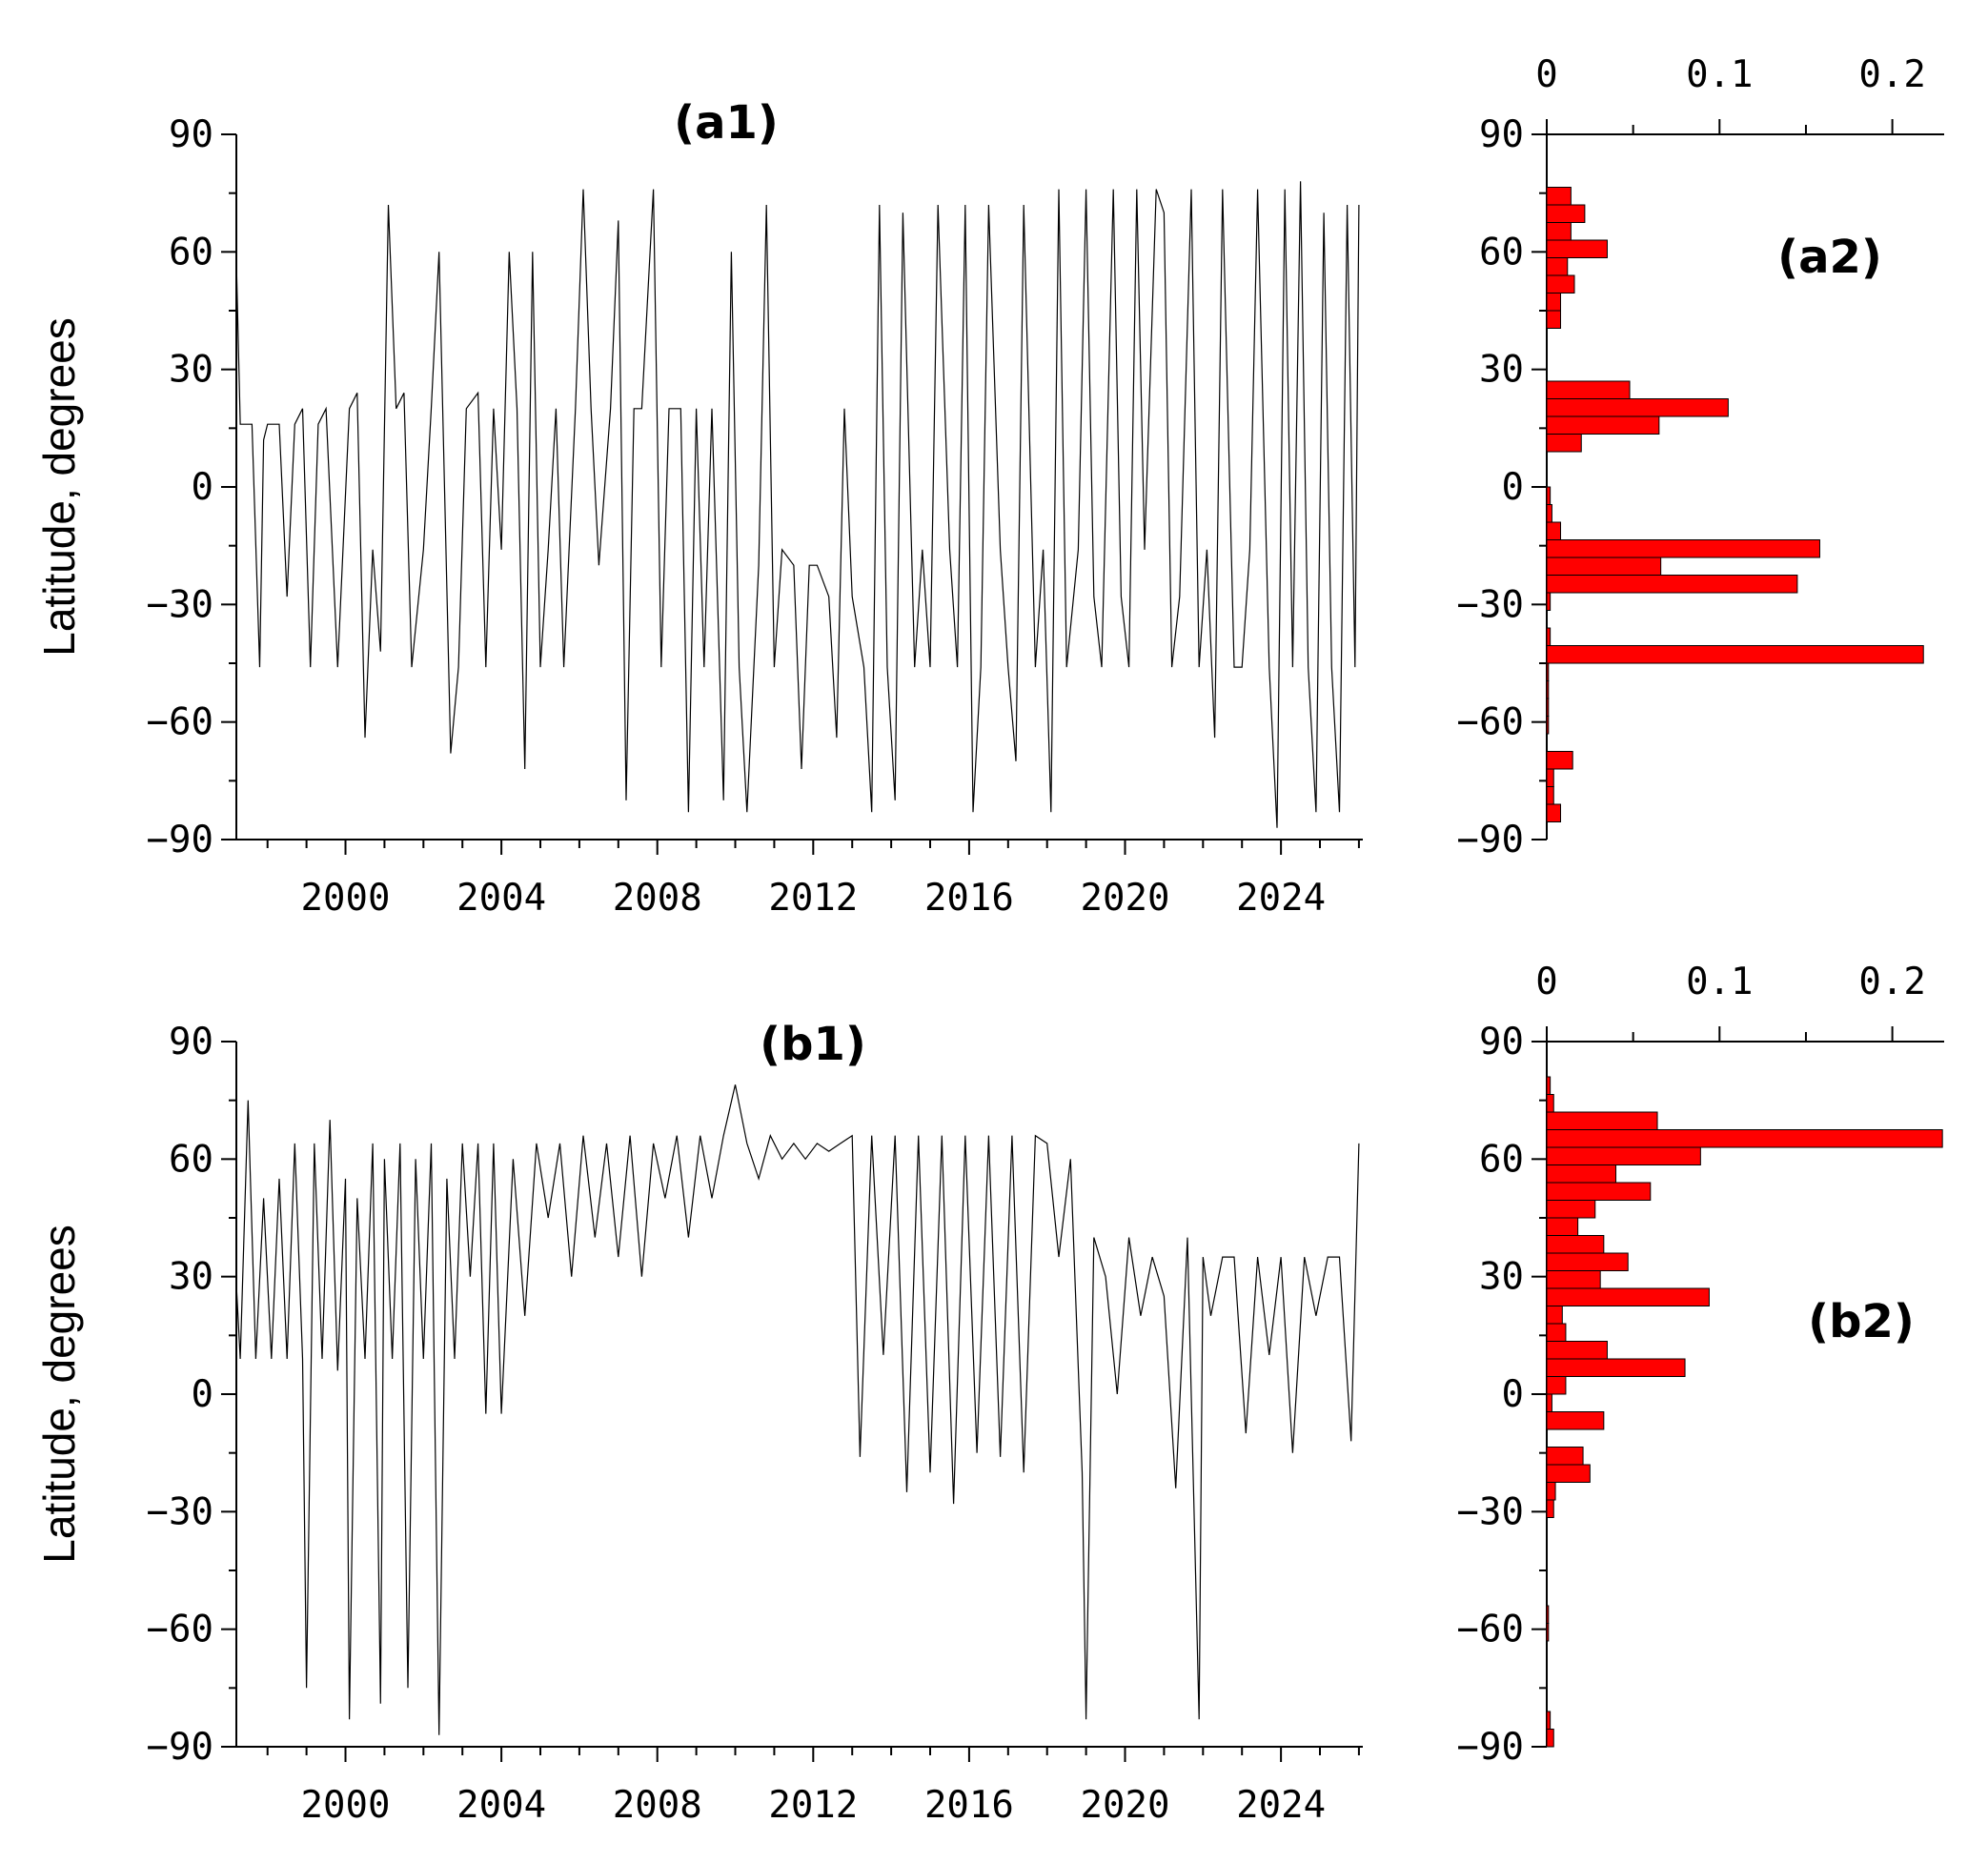 This screenshot has width=1988, height=1863. What do you see at coordinates (1700, 1365) in the screenshot?
I see `panel-b2: 0 0.1 0.2 90 60 30 0 −30 −60 −90 (b2)` at bounding box center [1700, 1365].